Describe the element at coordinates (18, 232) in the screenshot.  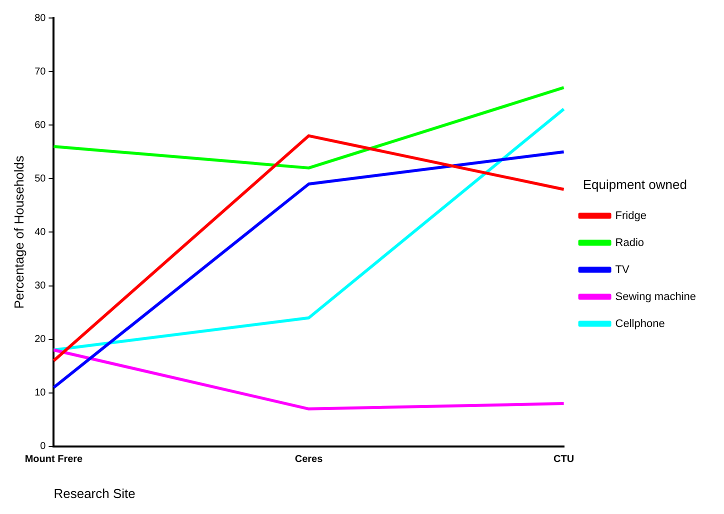
I see `y-axis-title: Percentage of Households` at that location.